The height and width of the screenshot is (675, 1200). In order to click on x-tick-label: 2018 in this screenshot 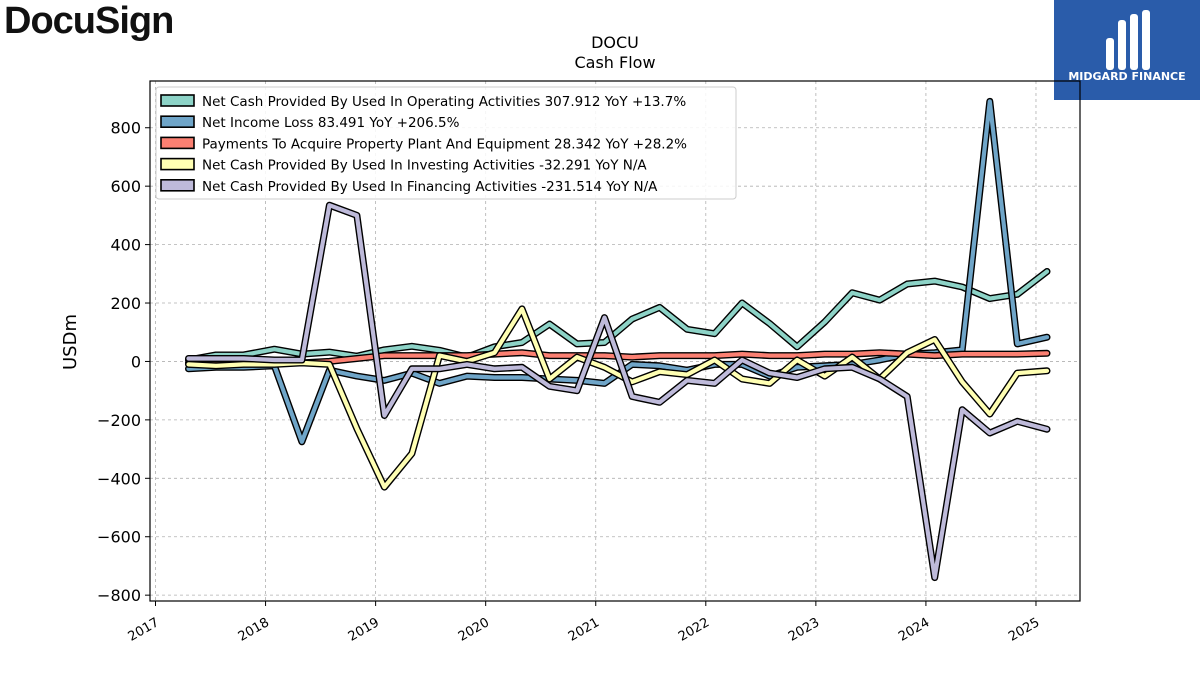, I will do `click(254, 630)`.